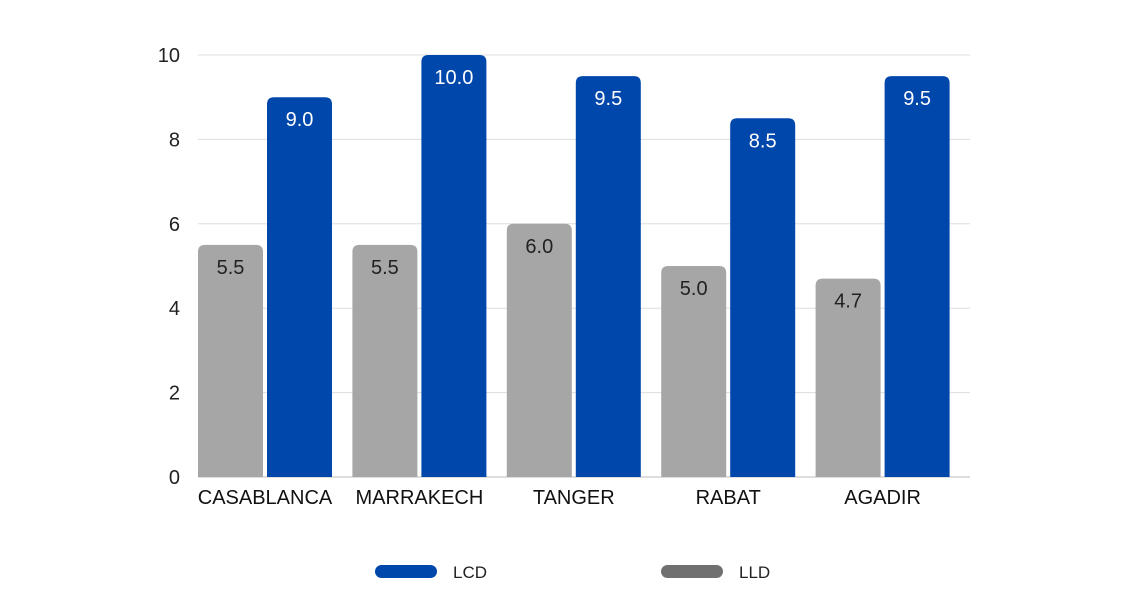 This screenshot has height=613, width=1147. What do you see at coordinates (694, 371) in the screenshot?
I see `bar-lld-rabat` at bounding box center [694, 371].